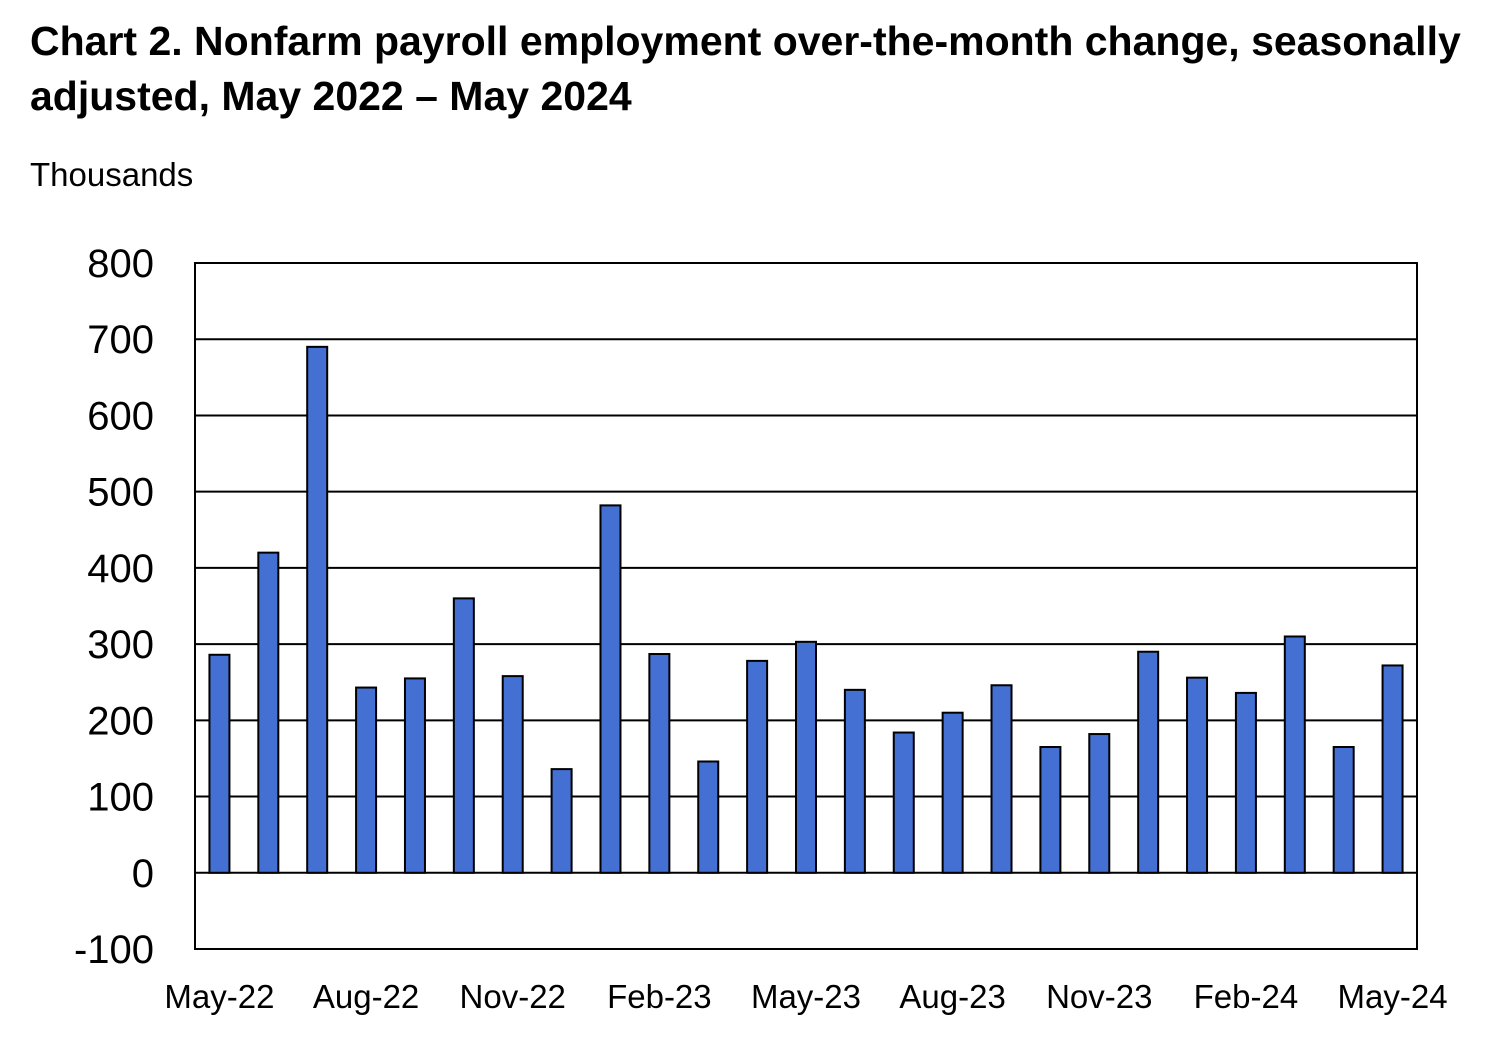 The width and height of the screenshot is (1498, 1052). What do you see at coordinates (659, 996) in the screenshot?
I see `x-tick-label: Feb-23` at bounding box center [659, 996].